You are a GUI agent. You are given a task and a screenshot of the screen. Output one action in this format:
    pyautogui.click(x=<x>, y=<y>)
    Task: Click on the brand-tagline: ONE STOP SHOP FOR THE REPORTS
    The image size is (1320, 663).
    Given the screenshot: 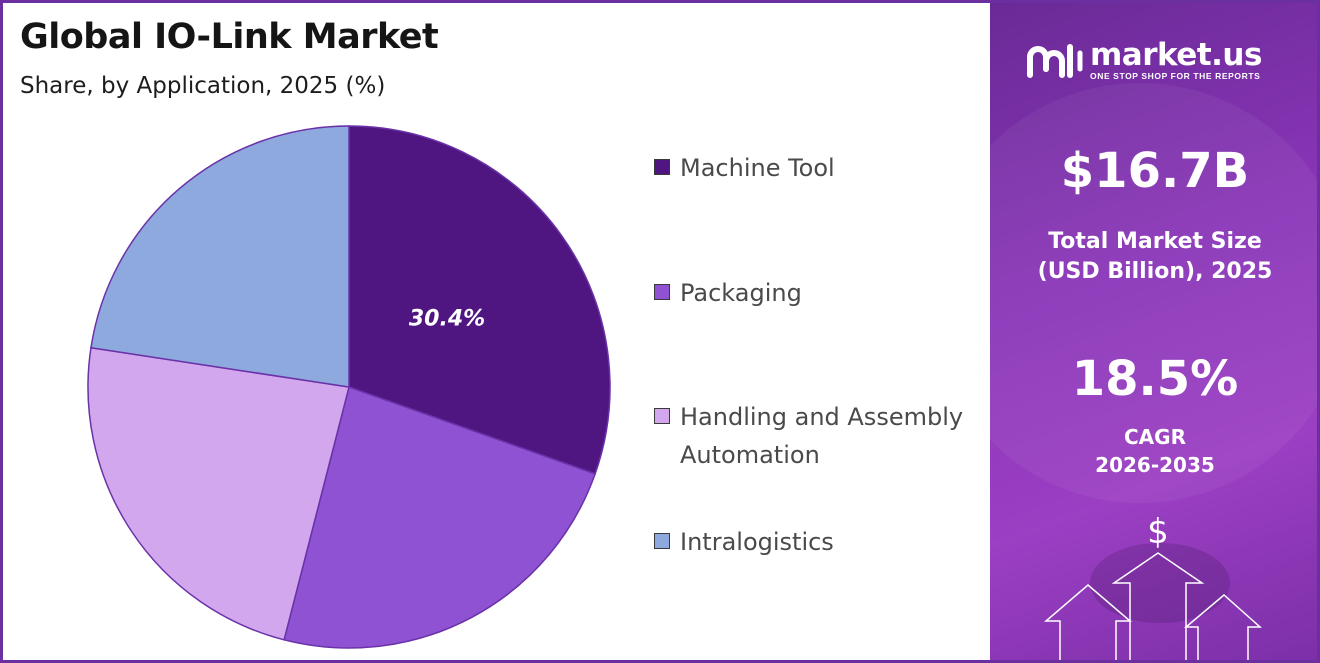 What is the action you would take?
    pyautogui.click(x=1175, y=76)
    